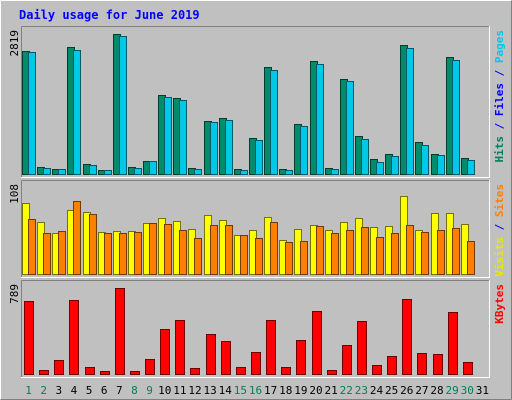 Image resolution: width=512 pixels, height=400 pixels. What do you see at coordinates (391, 390) in the screenshot?
I see `x-tick-label: 25` at bounding box center [391, 390].